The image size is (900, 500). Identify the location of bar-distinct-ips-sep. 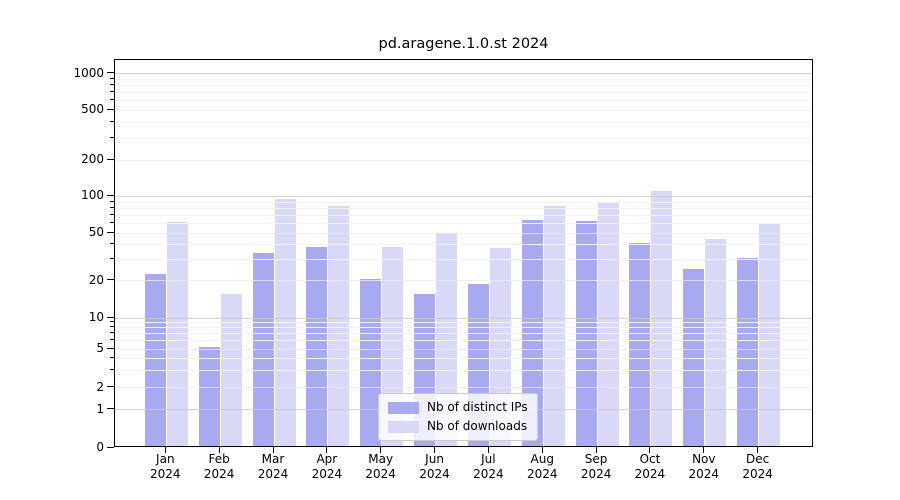
(586, 333).